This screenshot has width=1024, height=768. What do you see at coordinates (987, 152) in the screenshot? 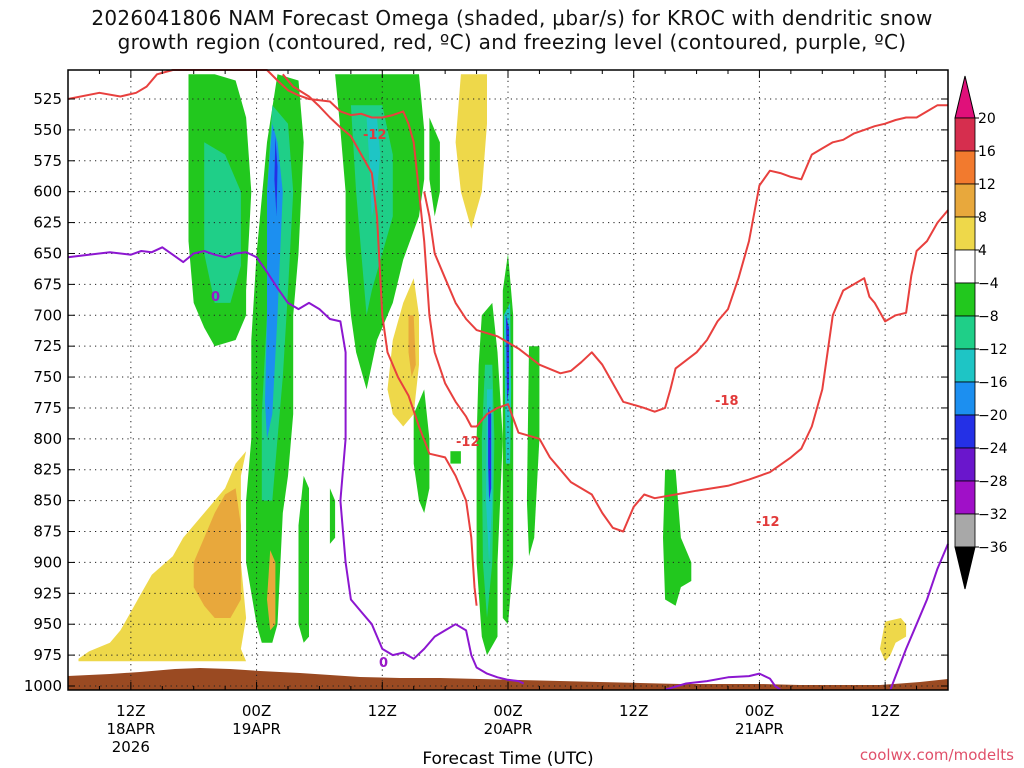
I see `colorbar-label: 16` at bounding box center [987, 152].